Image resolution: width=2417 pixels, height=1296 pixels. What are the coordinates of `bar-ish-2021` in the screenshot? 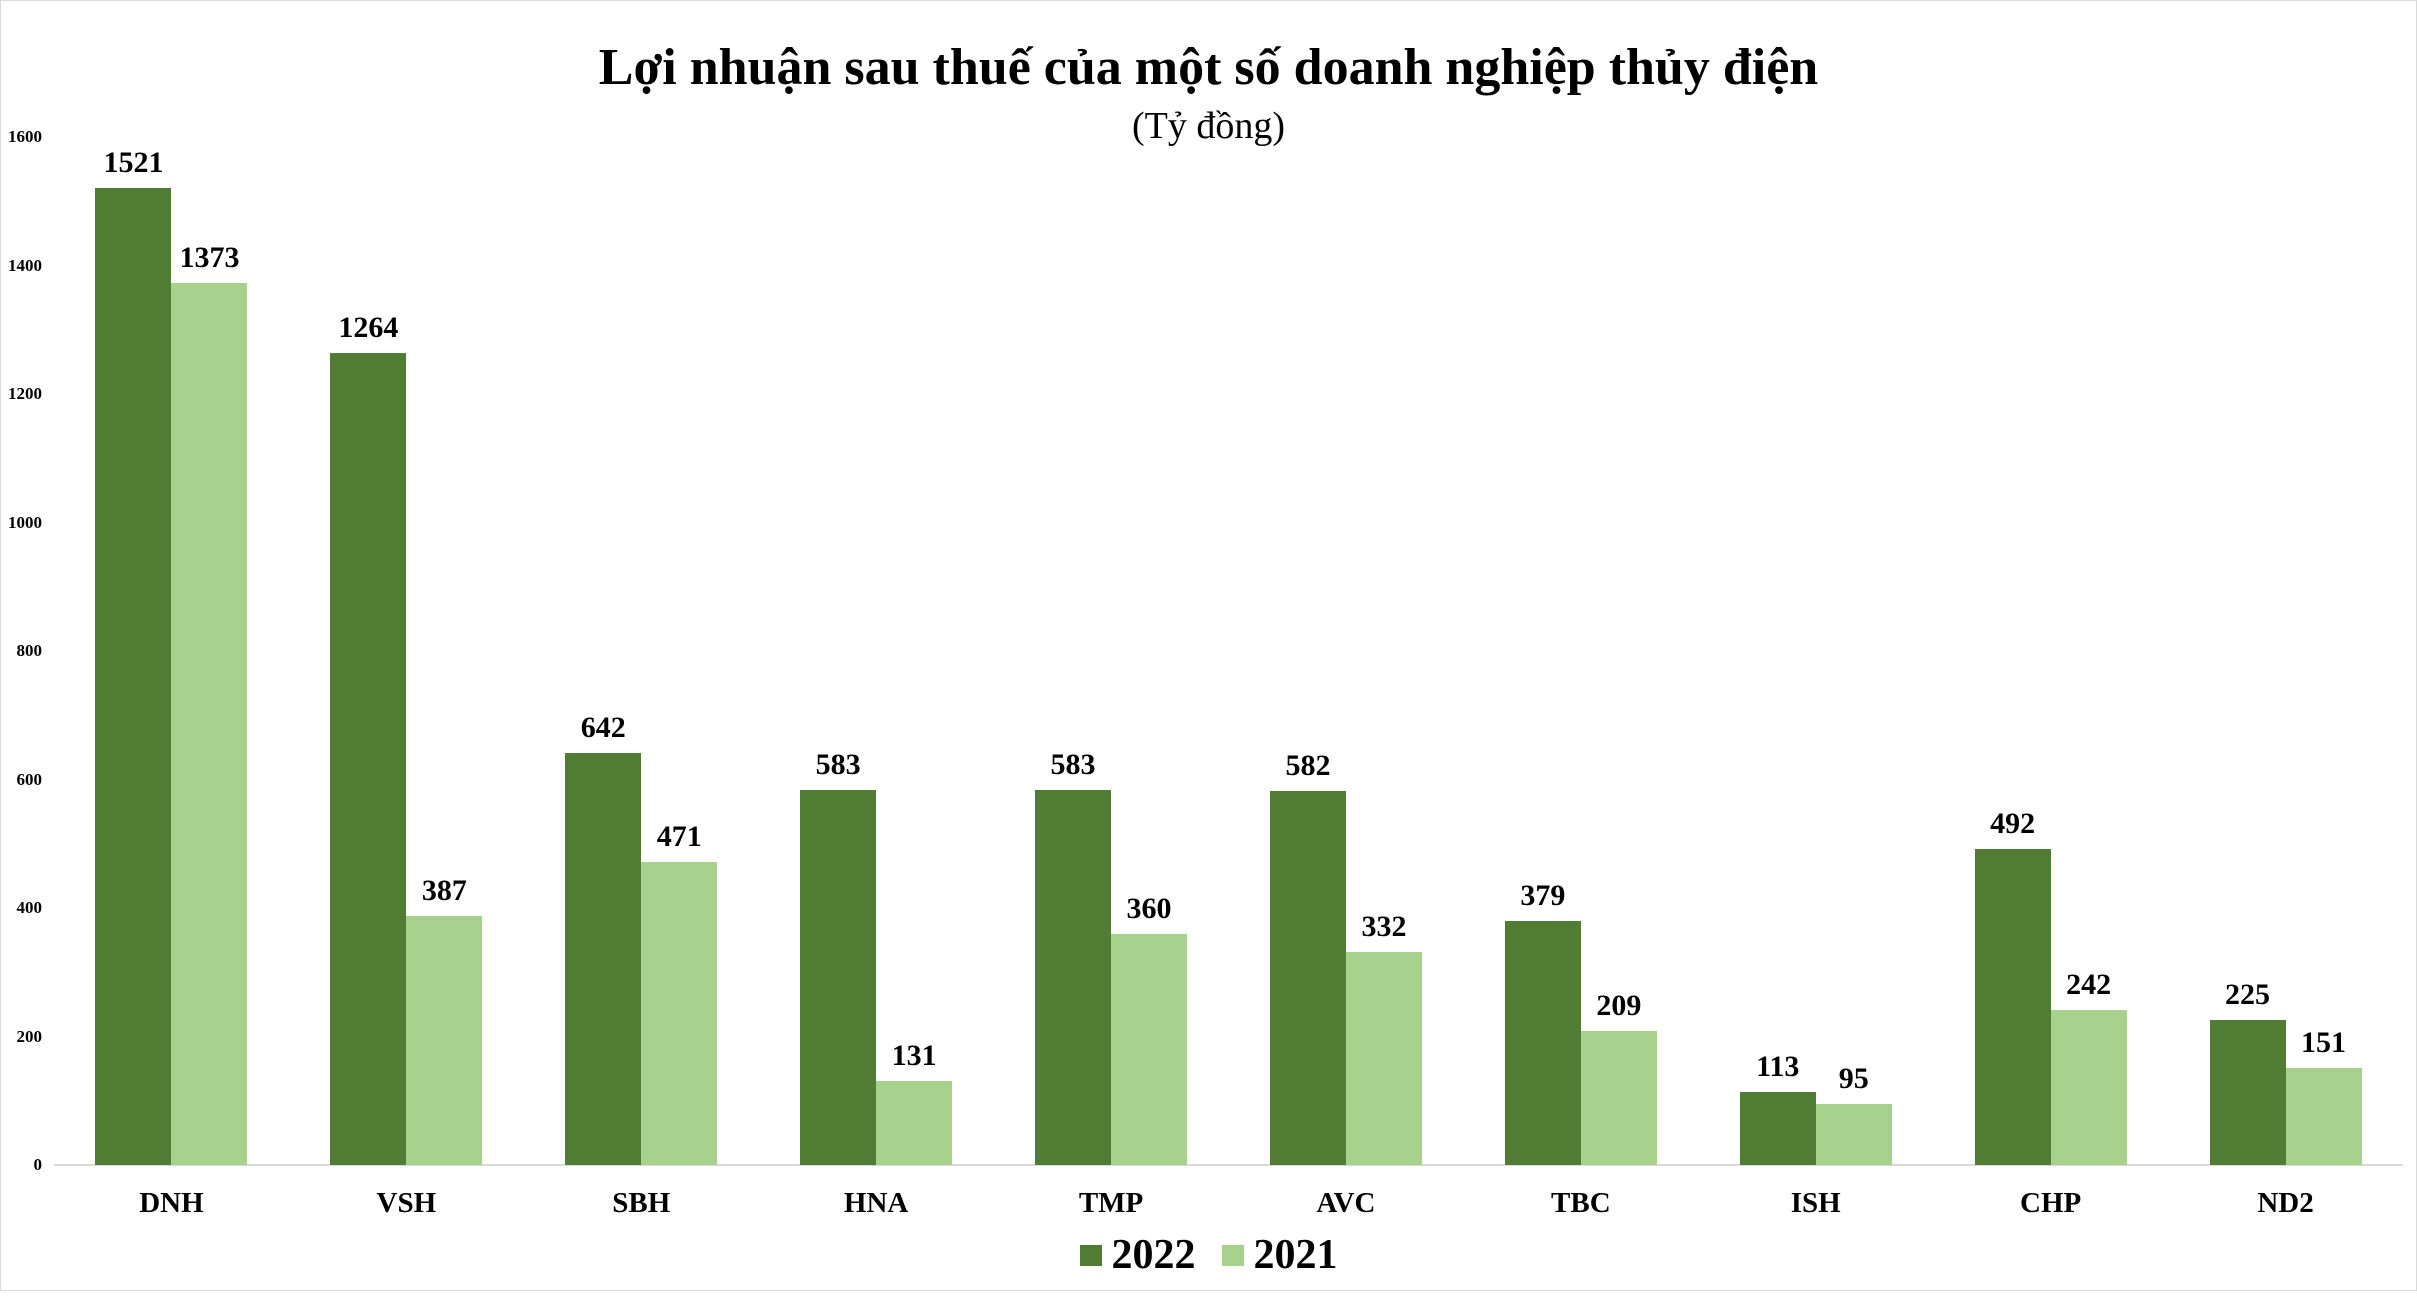 It's located at (1853, 1134).